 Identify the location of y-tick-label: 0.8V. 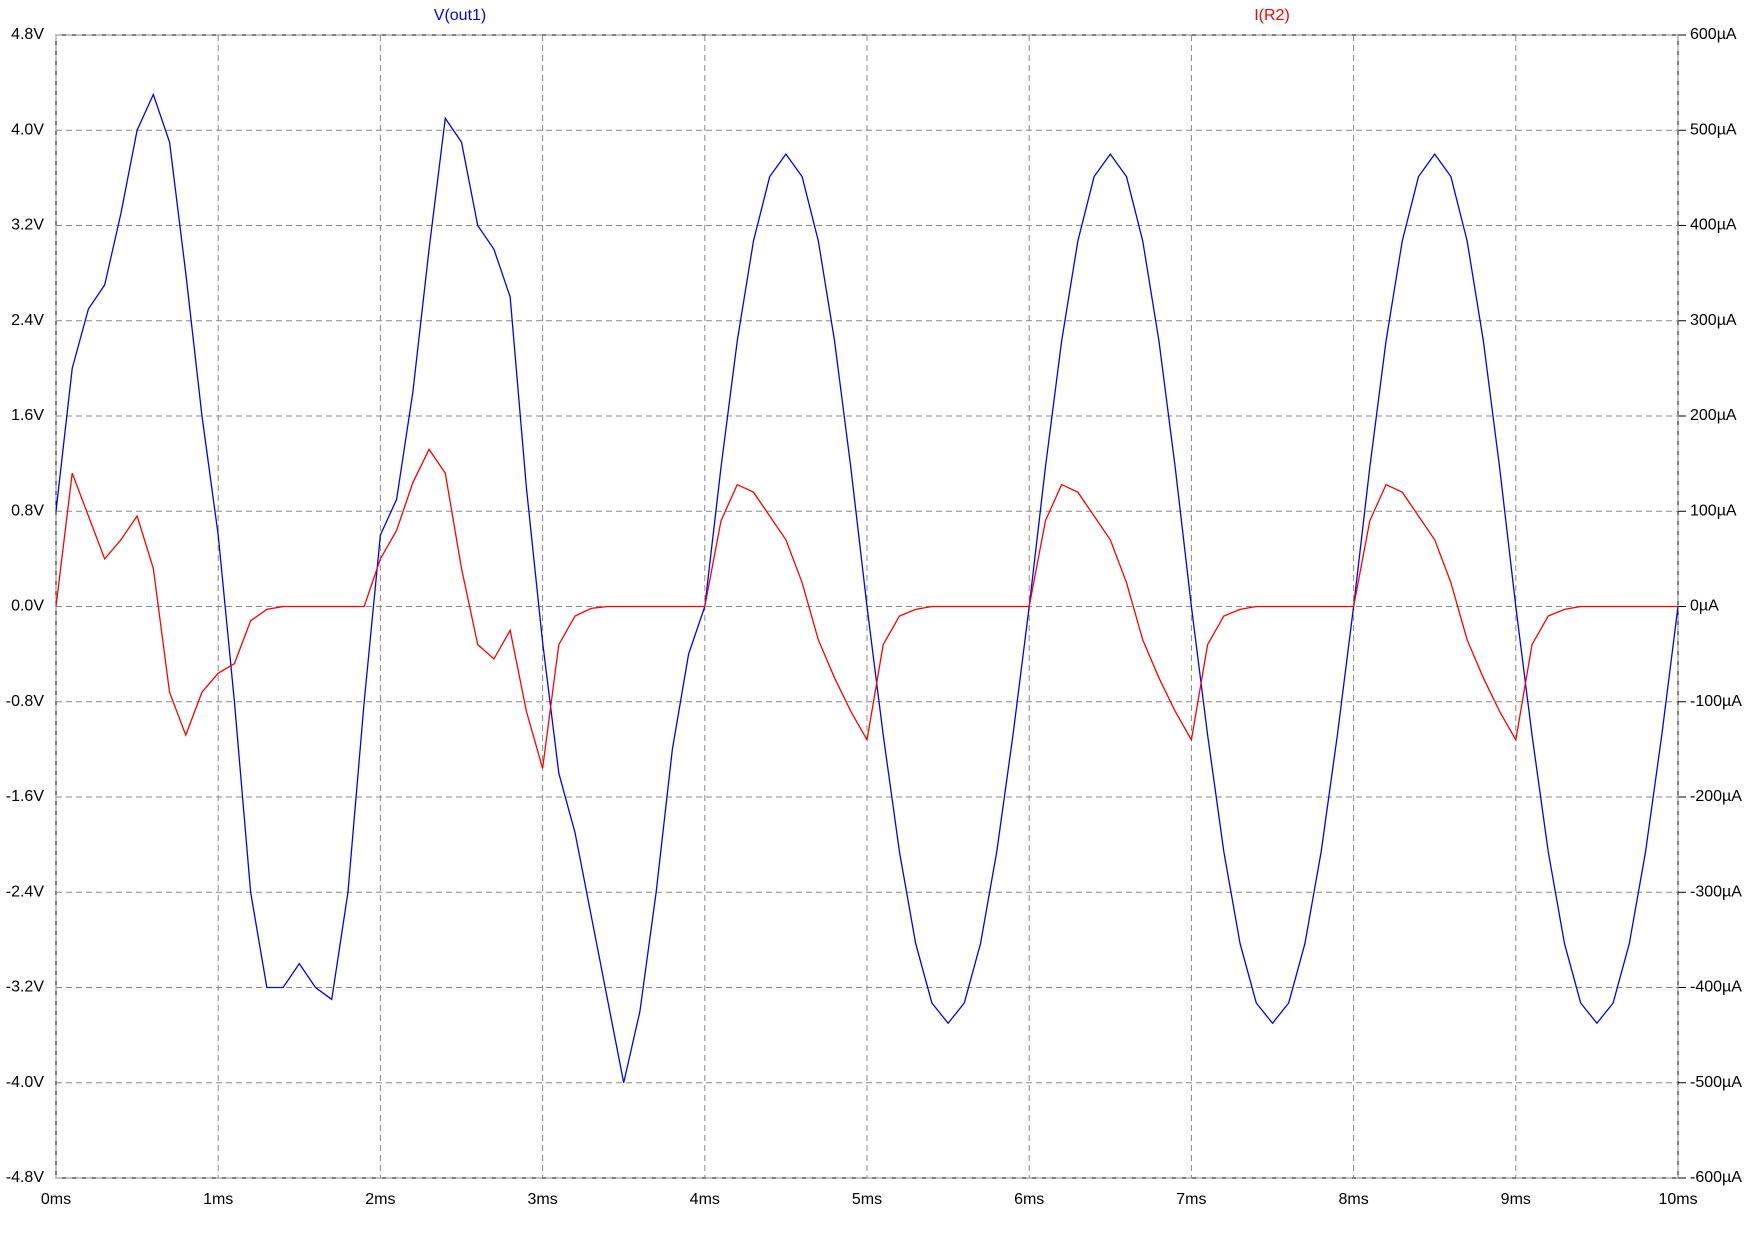
(27, 510).